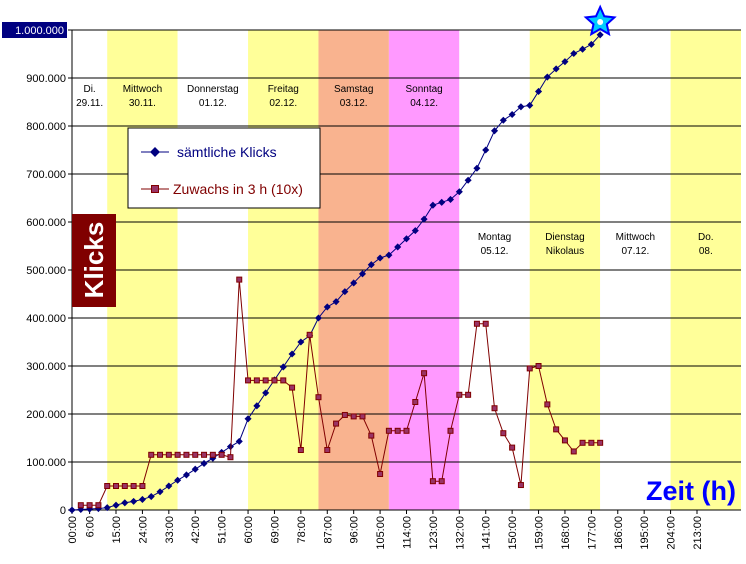  I want to click on x-tick-label-2: 15:00, so click(117, 530).